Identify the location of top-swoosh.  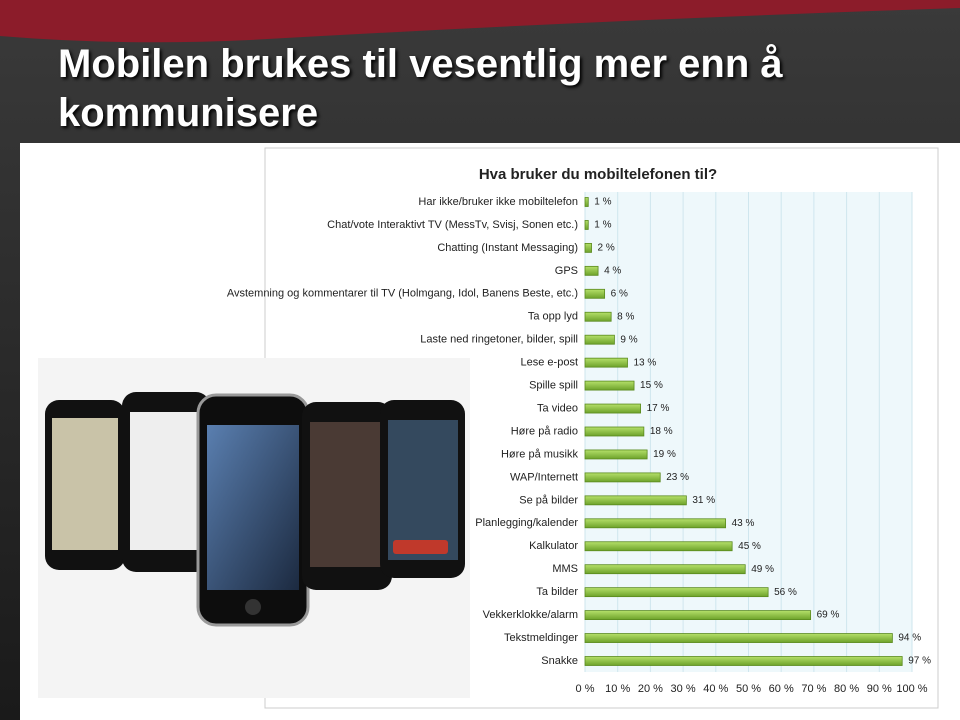
(480, 21).